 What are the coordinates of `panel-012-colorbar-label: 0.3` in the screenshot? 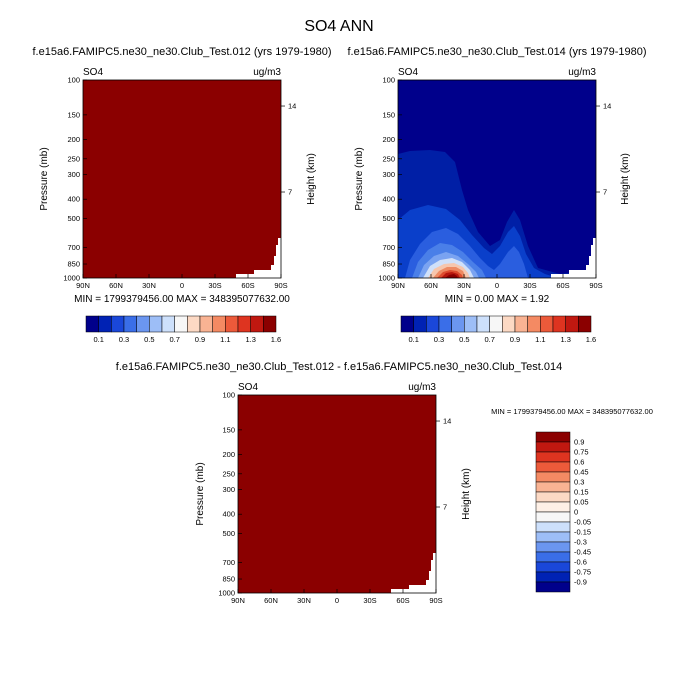 It's located at (124, 339).